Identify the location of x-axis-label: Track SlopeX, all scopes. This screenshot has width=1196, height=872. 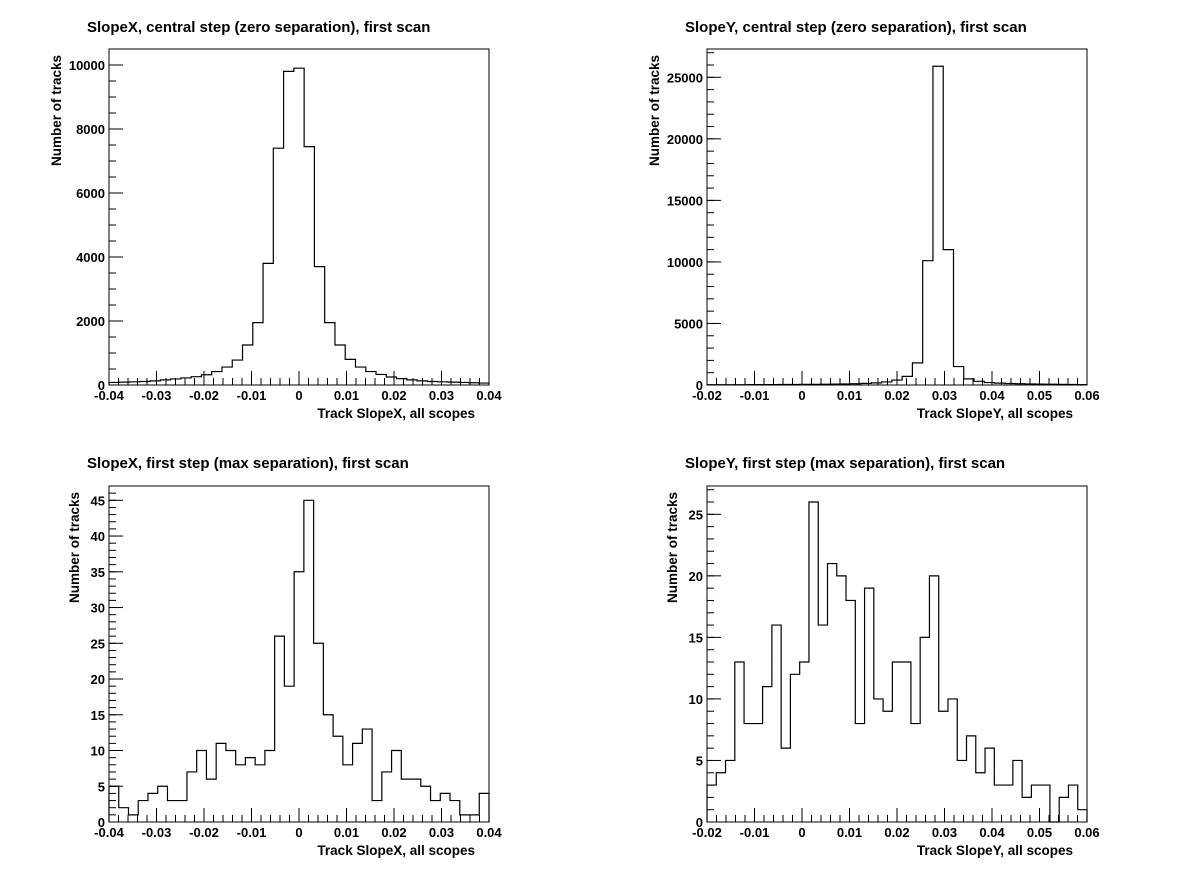
(396, 413).